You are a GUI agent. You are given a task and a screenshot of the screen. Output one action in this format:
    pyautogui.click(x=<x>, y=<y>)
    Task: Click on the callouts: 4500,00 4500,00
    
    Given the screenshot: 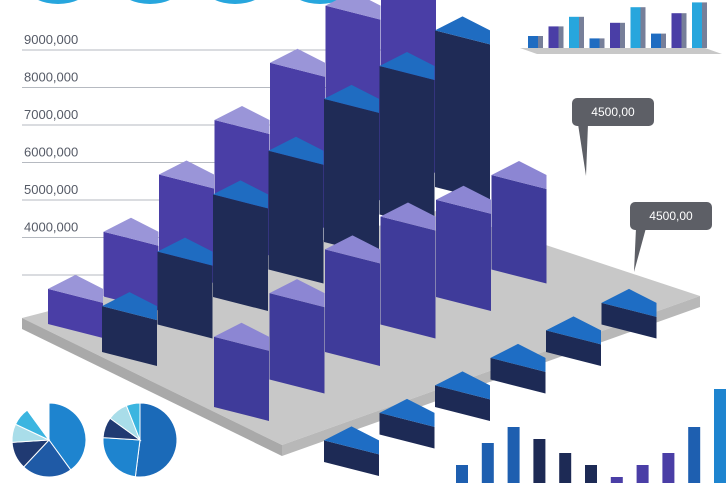 What is the action you would take?
    pyautogui.click(x=642, y=185)
    